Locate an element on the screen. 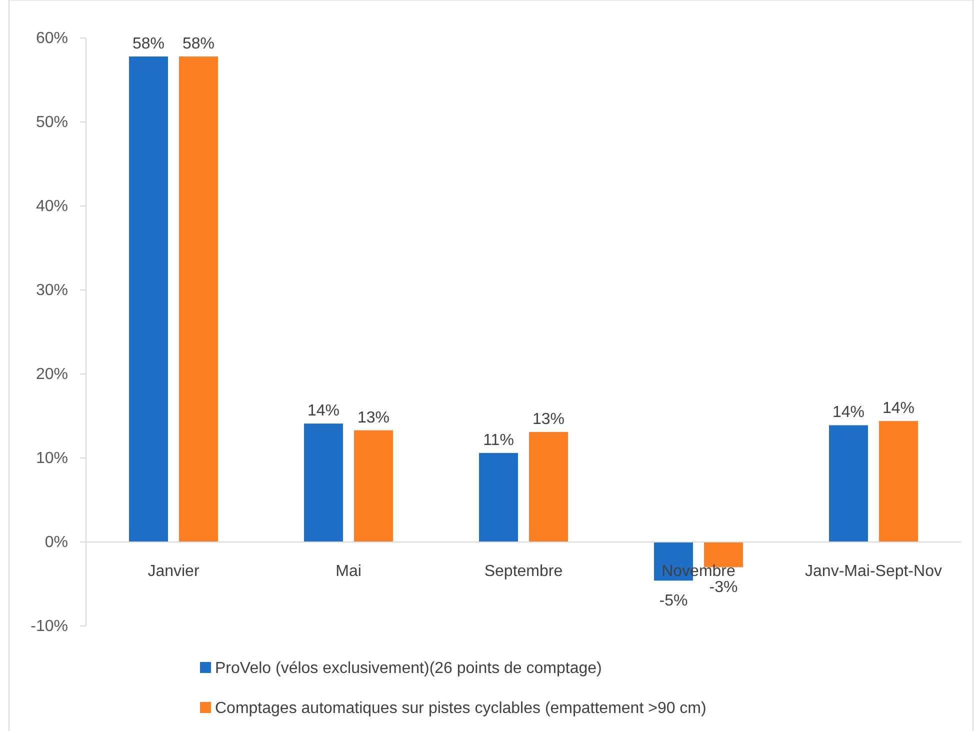 The height and width of the screenshot is (731, 974). x-tick-label: Mai is located at coordinates (349, 571).